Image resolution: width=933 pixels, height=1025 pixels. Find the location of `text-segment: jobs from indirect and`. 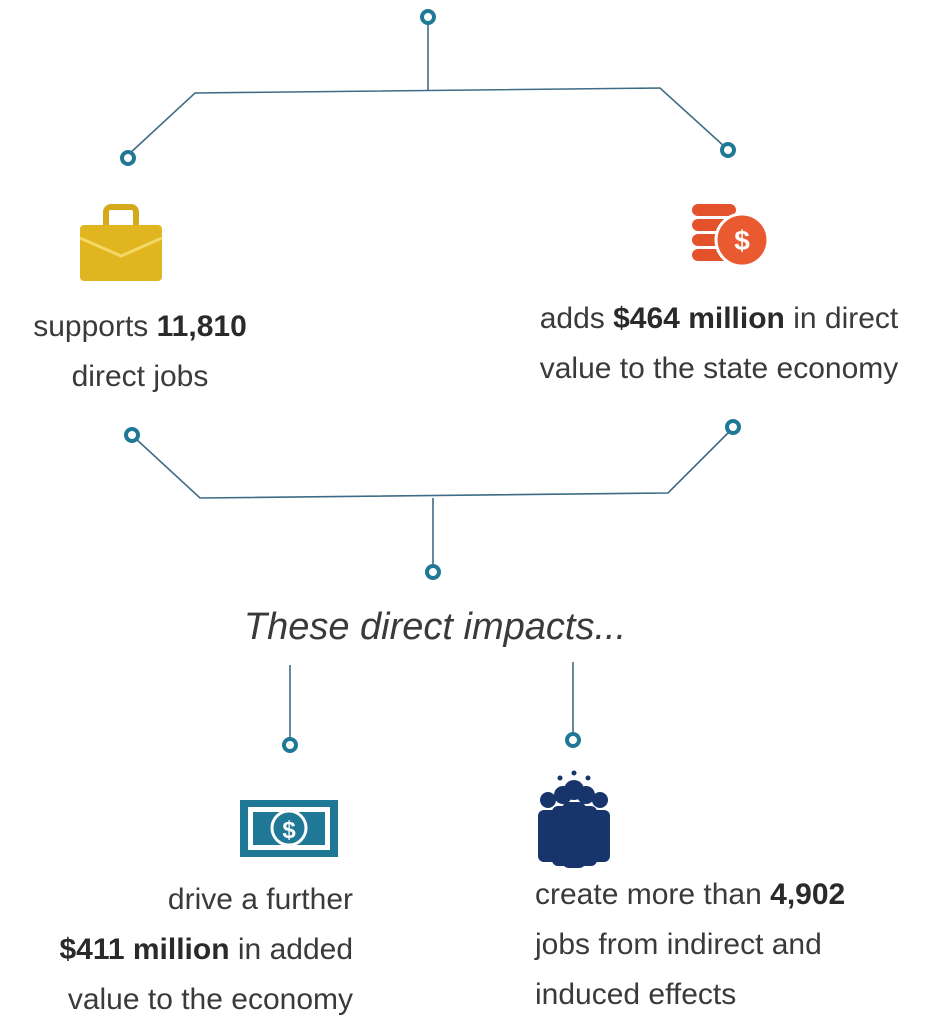

text-segment: jobs from indirect and is located at coordinates (678, 944).